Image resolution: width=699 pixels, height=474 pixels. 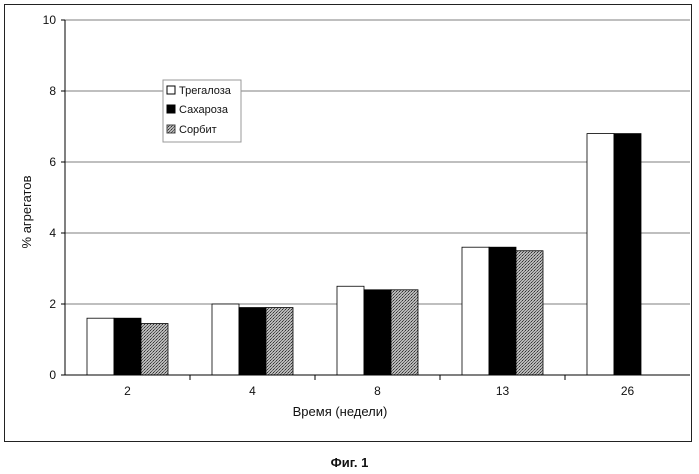 What do you see at coordinates (171, 90) in the screenshot?
I see `legend-swatch-trehalose` at bounding box center [171, 90].